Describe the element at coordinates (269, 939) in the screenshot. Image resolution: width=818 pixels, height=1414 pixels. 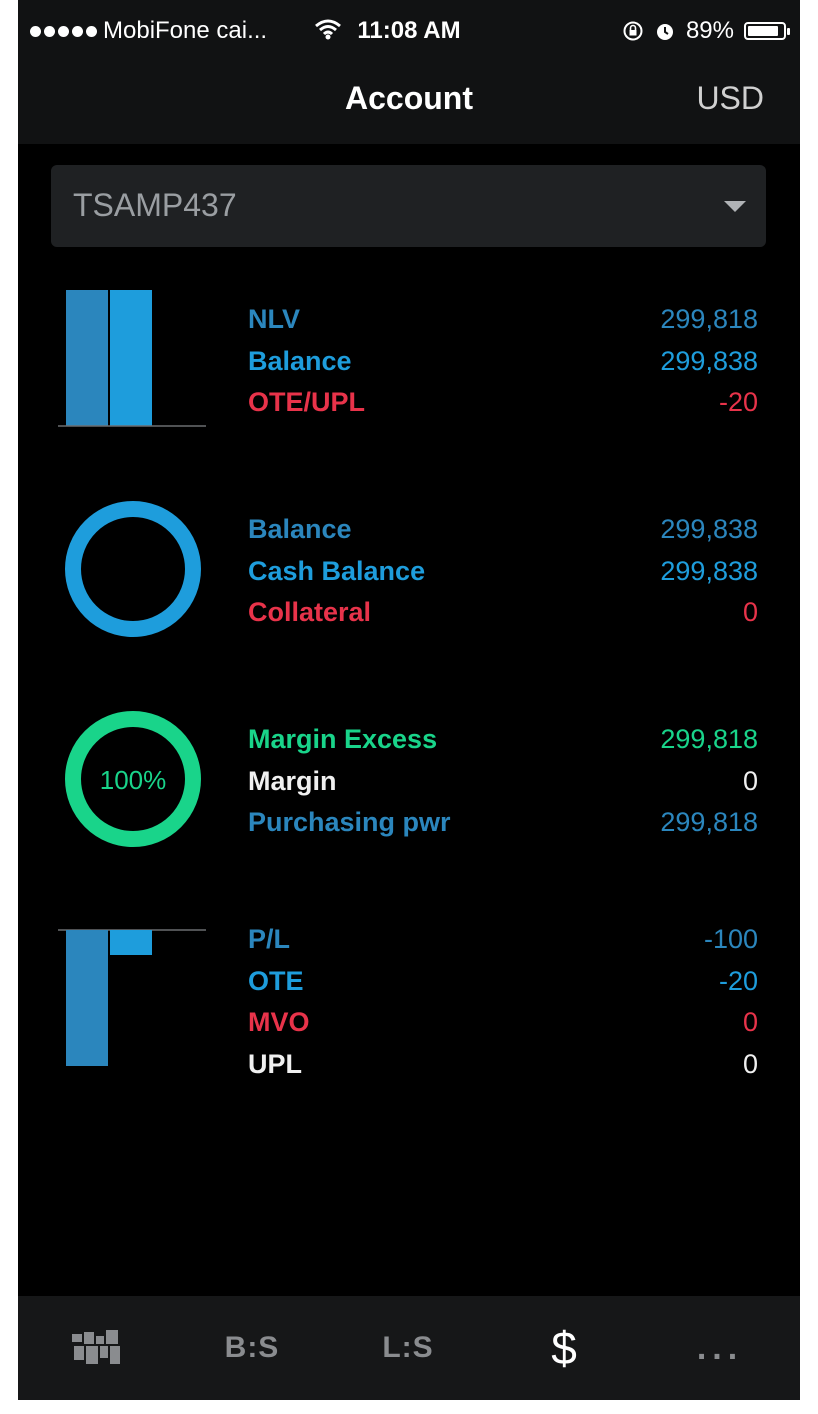
I see `row-label: P/L` at that location.